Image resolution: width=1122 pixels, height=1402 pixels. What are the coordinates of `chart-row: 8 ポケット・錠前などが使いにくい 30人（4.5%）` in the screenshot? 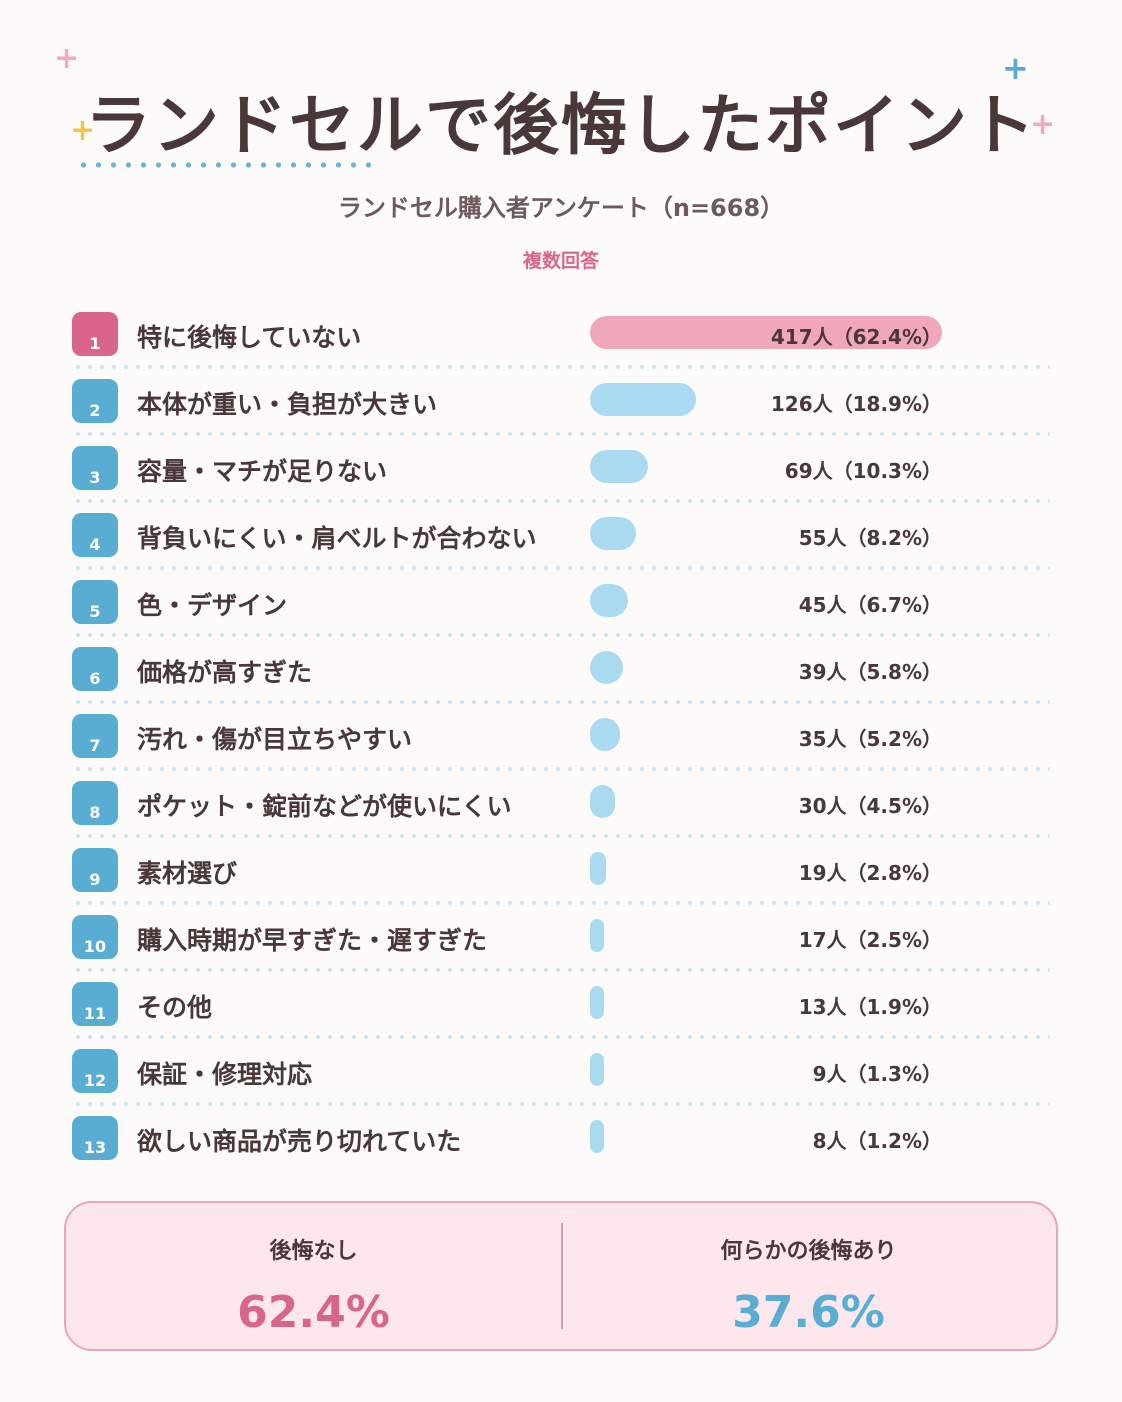 It's located at (561, 804).